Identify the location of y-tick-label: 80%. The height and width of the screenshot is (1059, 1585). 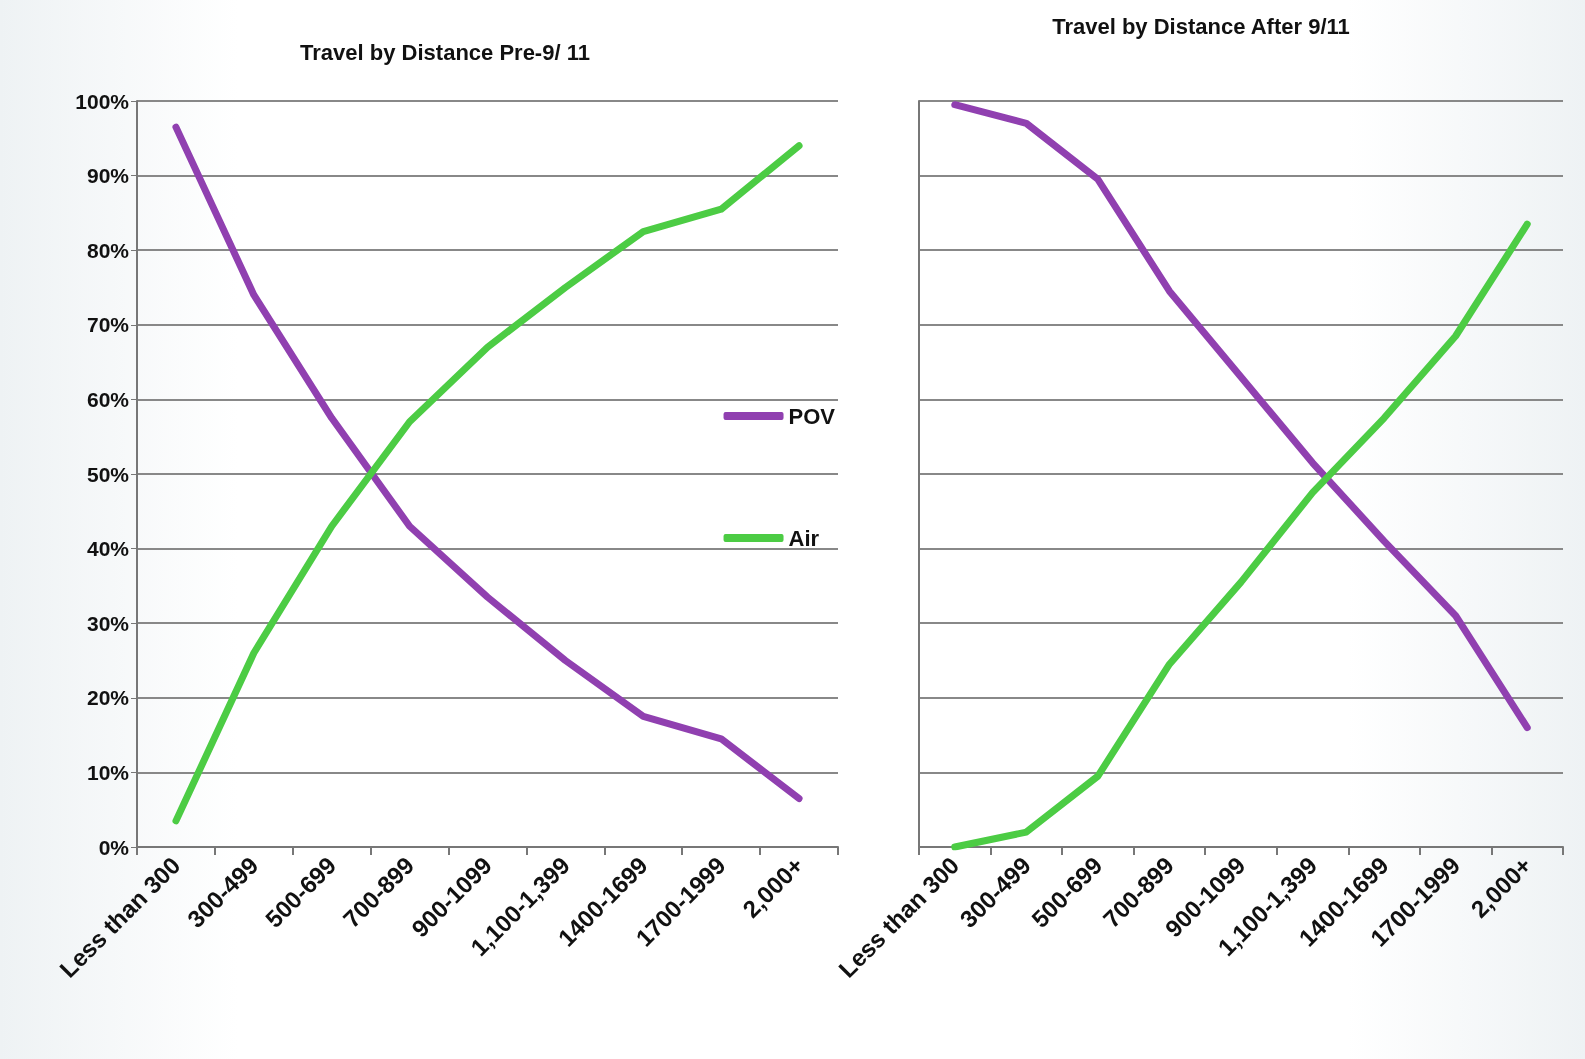
(108, 250).